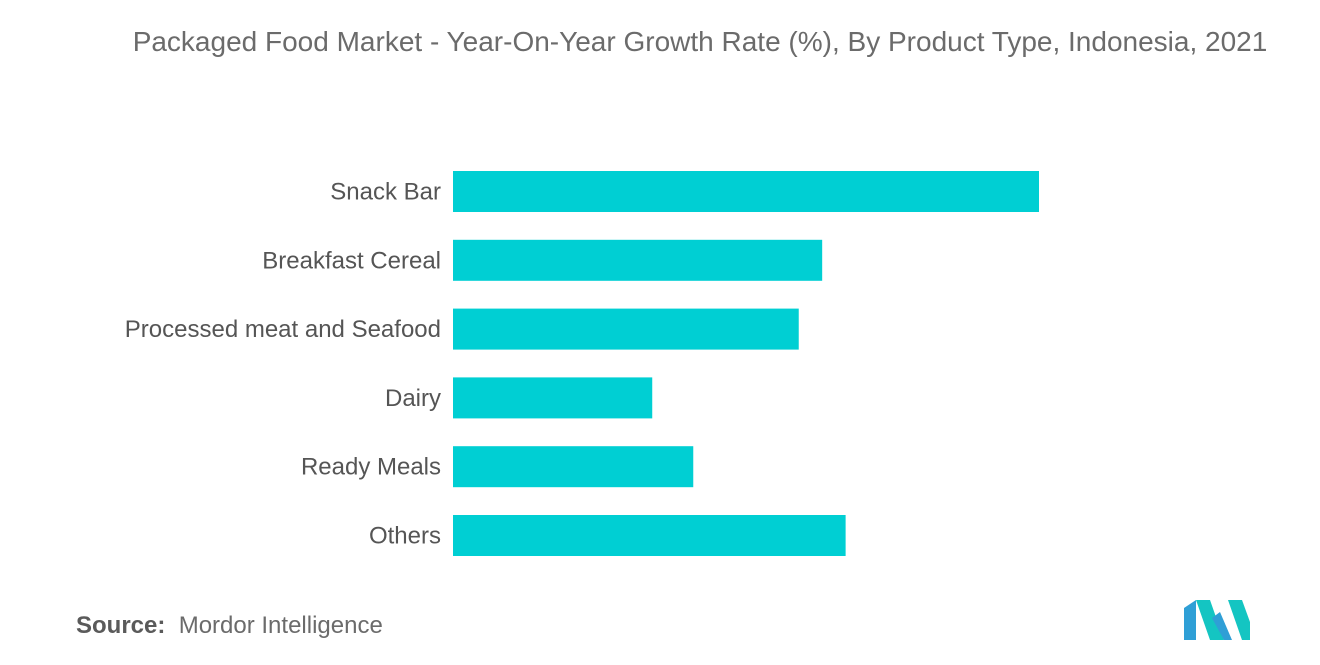 The height and width of the screenshot is (665, 1320). What do you see at coordinates (280, 625) in the screenshot?
I see `source-value: Mordor Intelligence` at bounding box center [280, 625].